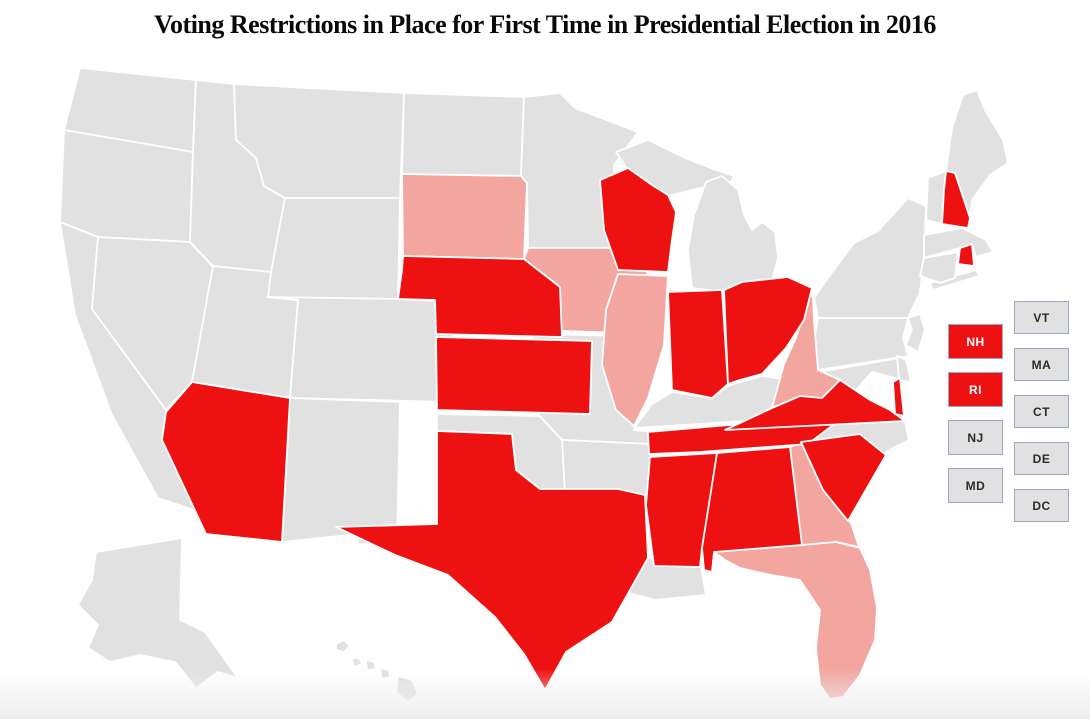 The height and width of the screenshot is (719, 1090). I want to click on small-state-box-md: MD, so click(975, 485).